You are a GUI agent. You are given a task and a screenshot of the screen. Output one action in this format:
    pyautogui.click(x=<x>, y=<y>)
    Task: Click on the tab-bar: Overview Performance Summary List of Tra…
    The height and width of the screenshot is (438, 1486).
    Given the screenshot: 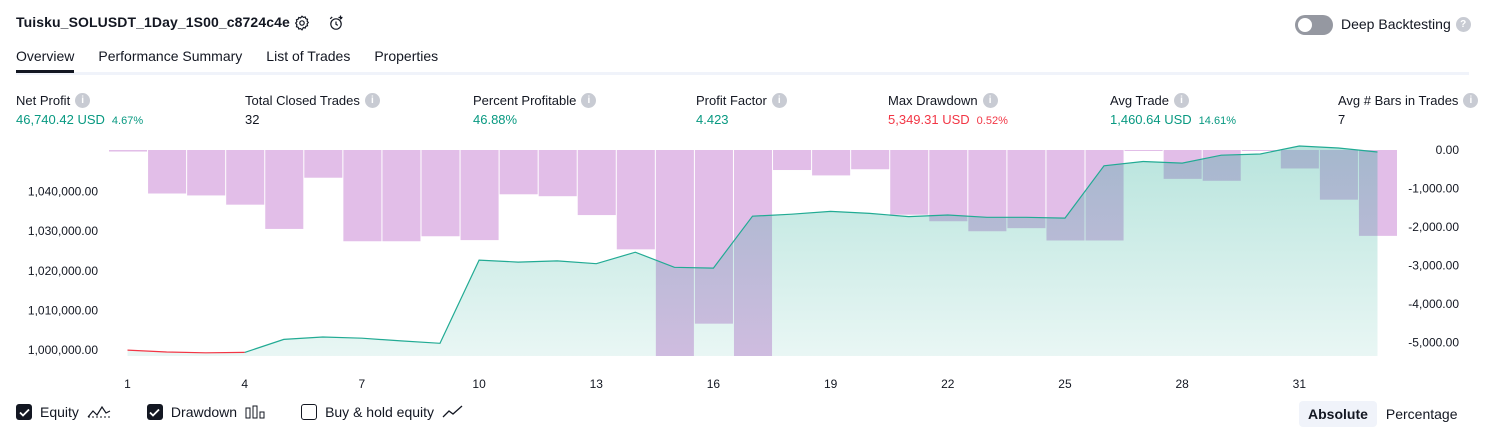 What is the action you would take?
    pyautogui.click(x=227, y=60)
    